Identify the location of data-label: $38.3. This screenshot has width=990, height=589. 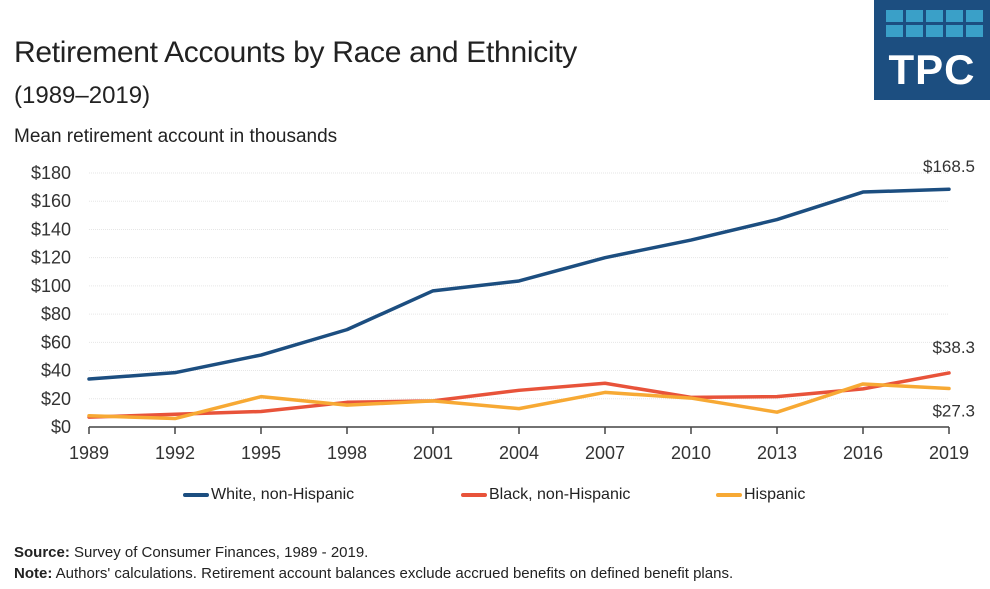
(953, 347).